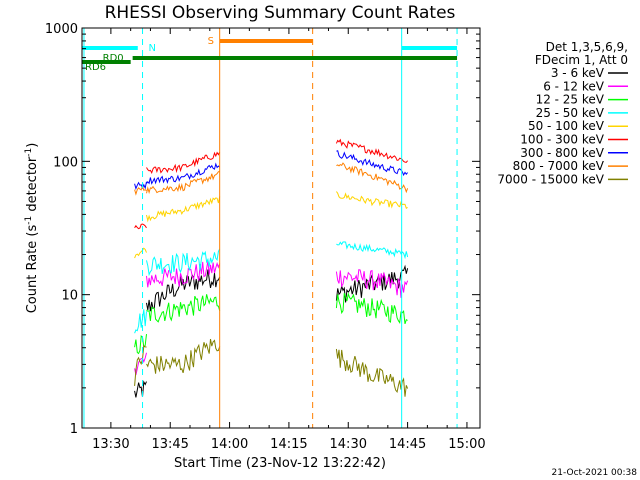 Image resolution: width=640 pixels, height=480 pixels. Describe the element at coordinates (74, 429) in the screenshot. I see `y-tick-label: 1` at that location.